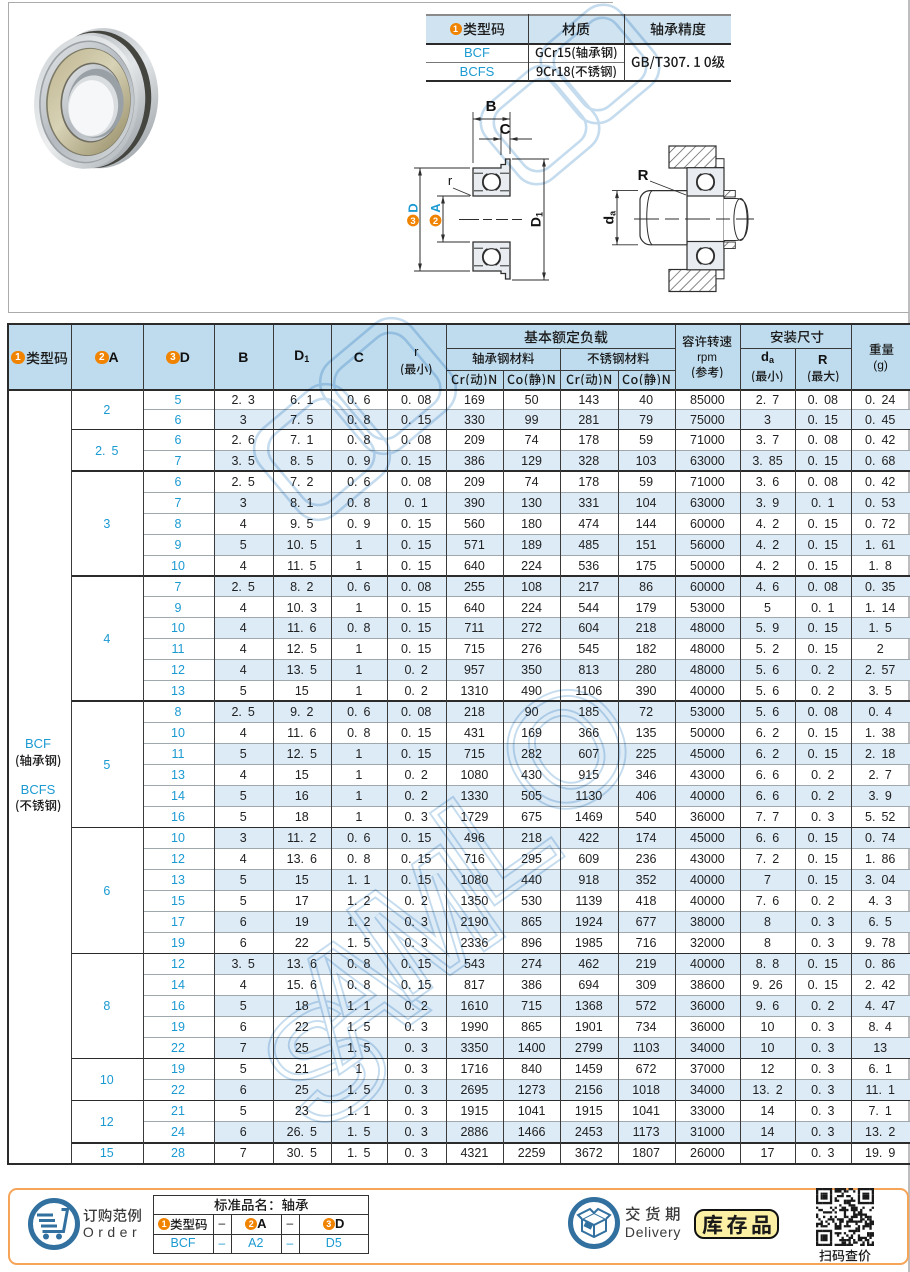  What do you see at coordinates (536, 219) in the screenshot?
I see `svg-text: D1` at bounding box center [536, 219].